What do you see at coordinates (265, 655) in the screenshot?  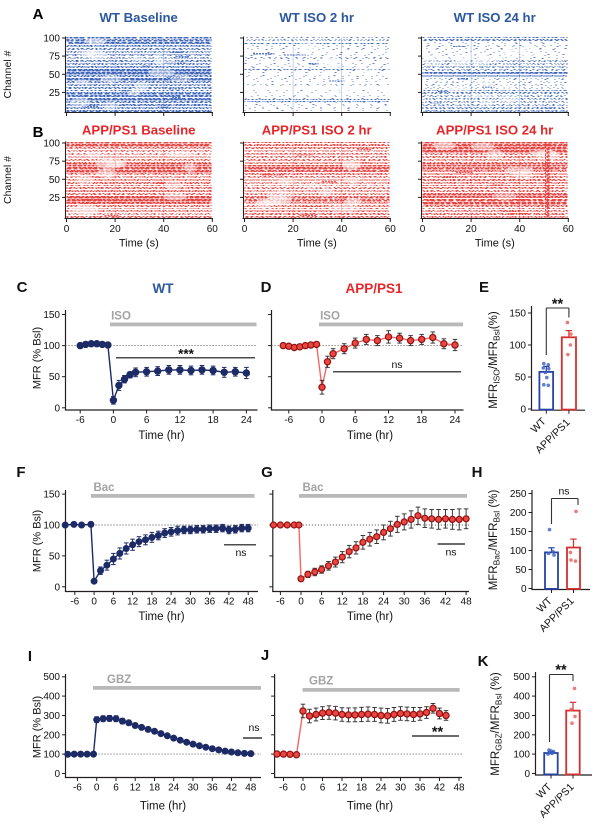 I see `svg-text: J` at bounding box center [265, 655].